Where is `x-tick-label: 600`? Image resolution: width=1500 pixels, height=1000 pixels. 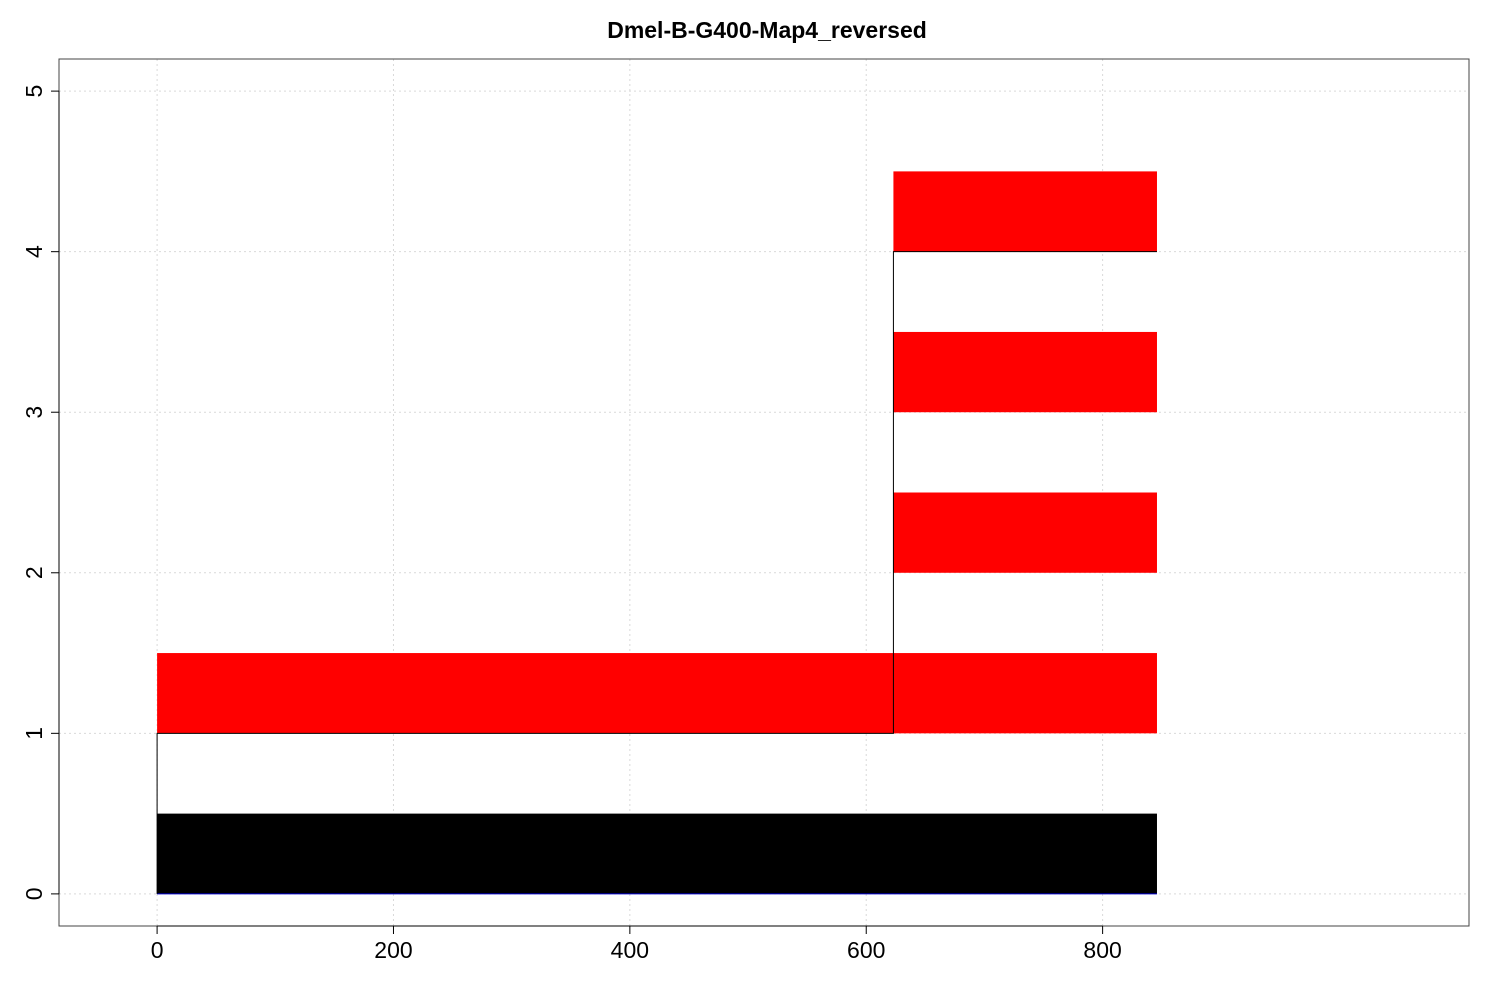 x-tick-label: 600 is located at coordinates (866, 950).